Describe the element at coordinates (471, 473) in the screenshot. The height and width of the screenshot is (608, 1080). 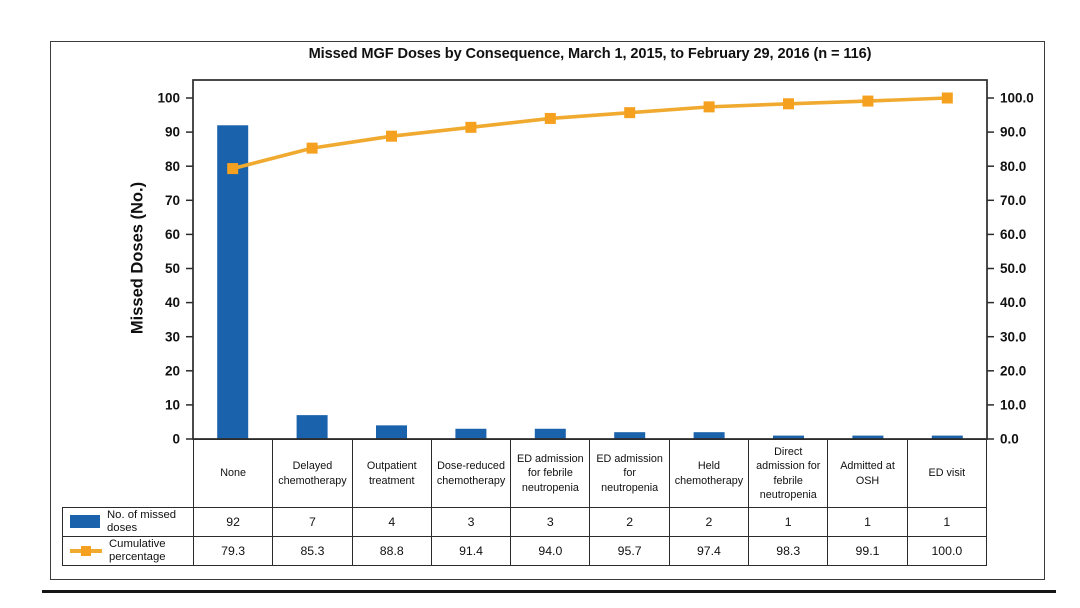
I see `category-label: Dose-reduced chemotherapy` at that location.